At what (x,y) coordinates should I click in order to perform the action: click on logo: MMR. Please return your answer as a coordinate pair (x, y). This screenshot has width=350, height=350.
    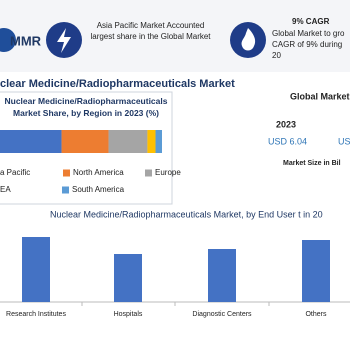
    Looking at the image, I should click on (26, 40).